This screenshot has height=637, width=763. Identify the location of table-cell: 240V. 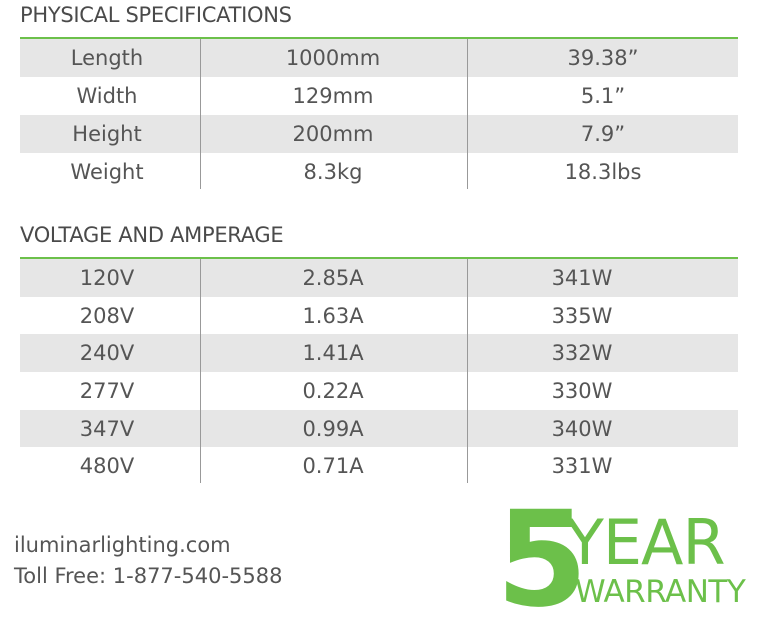
(107, 353).